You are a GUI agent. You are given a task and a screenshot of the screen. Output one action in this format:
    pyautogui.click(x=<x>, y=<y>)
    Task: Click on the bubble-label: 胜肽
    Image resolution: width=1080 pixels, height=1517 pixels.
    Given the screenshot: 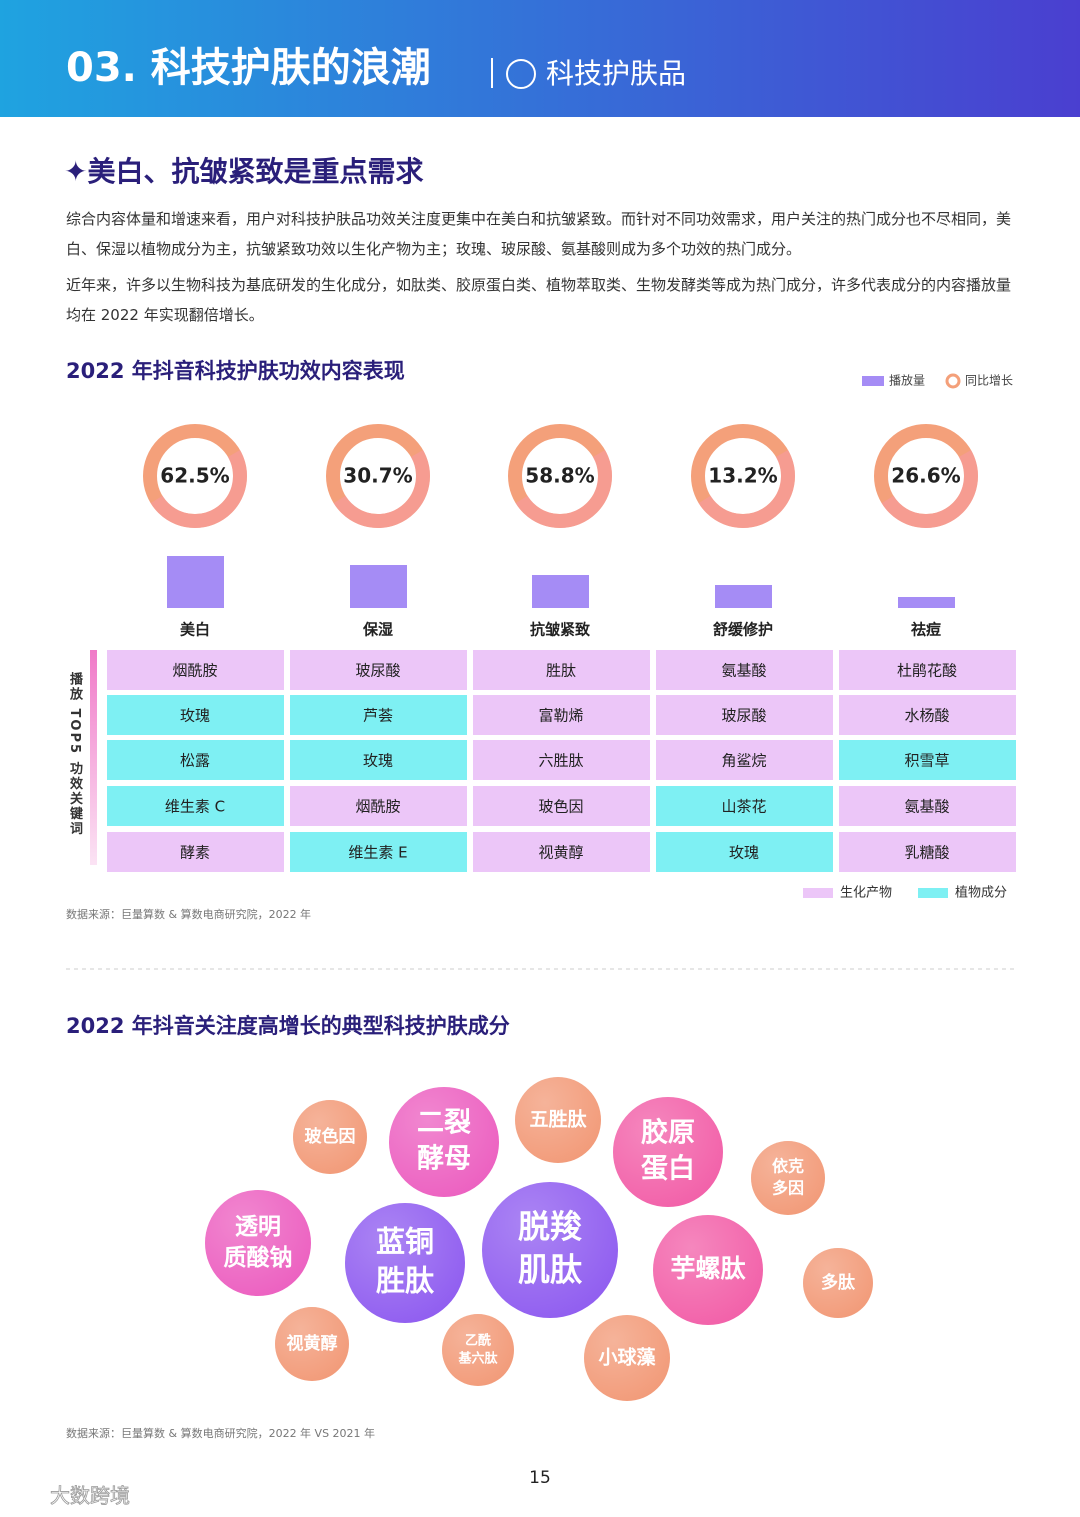 What is the action you would take?
    pyautogui.click(x=405, y=1281)
    